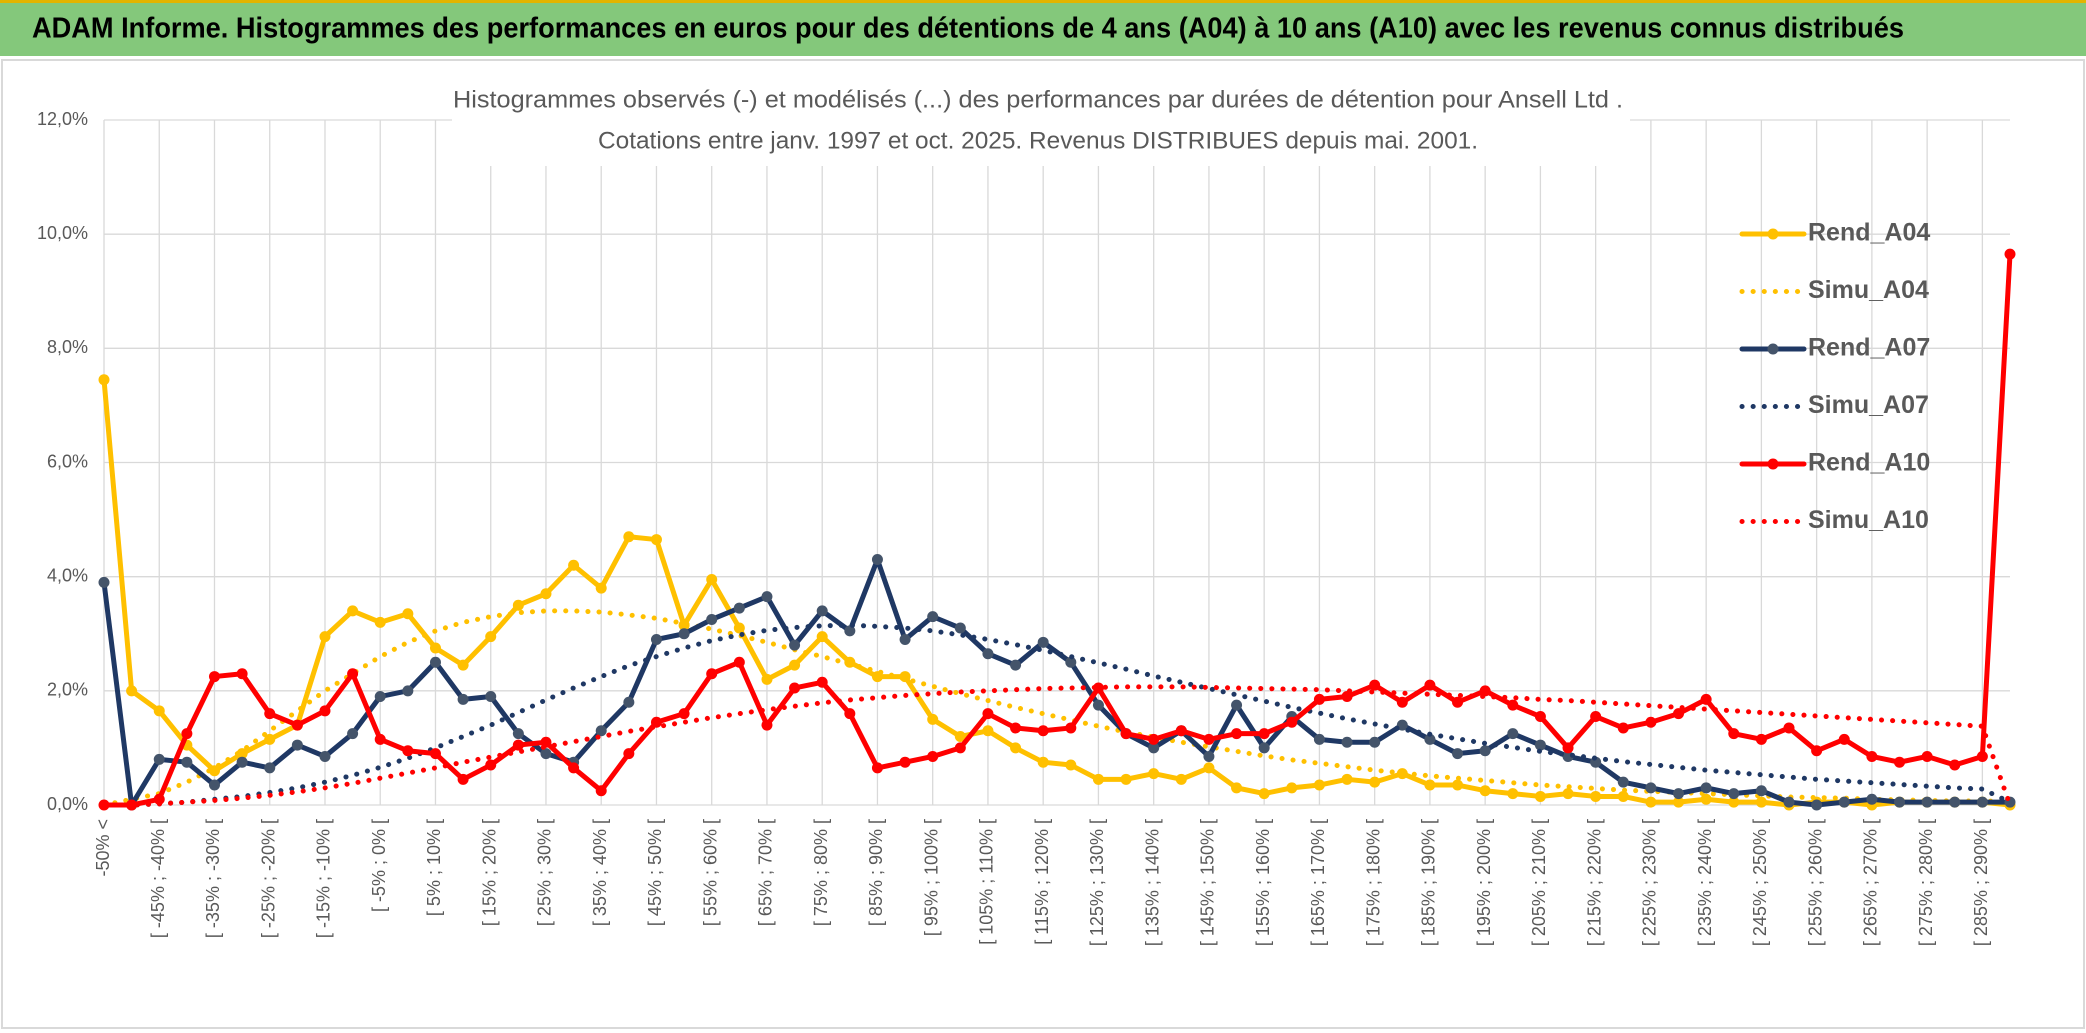 The height and width of the screenshot is (1033, 2086). What do you see at coordinates (1594, 882) in the screenshot?
I see `x-tick-label: [ 215% ; 220% [` at bounding box center [1594, 882].